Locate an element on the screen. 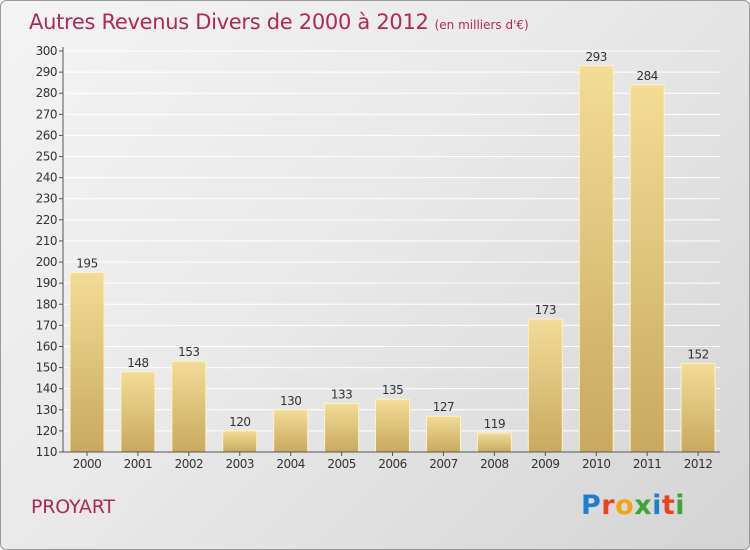 The height and width of the screenshot is (550, 750). bar-value-label: 127 is located at coordinates (443, 407).